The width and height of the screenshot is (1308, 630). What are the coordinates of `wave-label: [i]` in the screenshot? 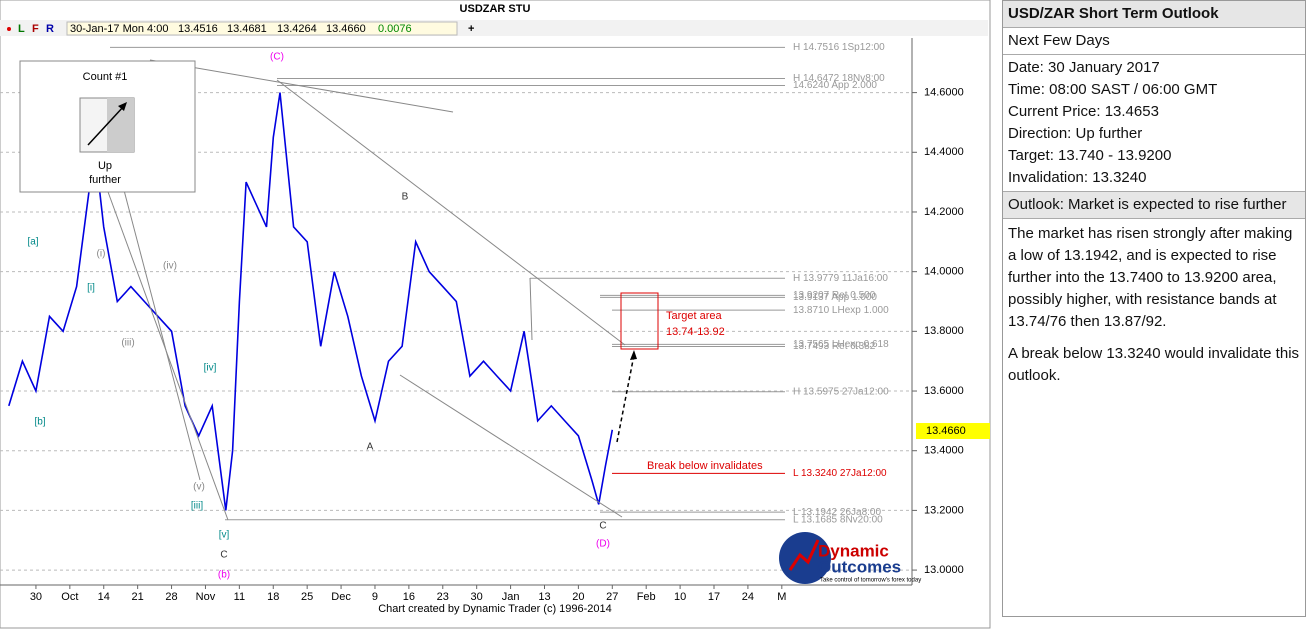 It's located at (91, 288).